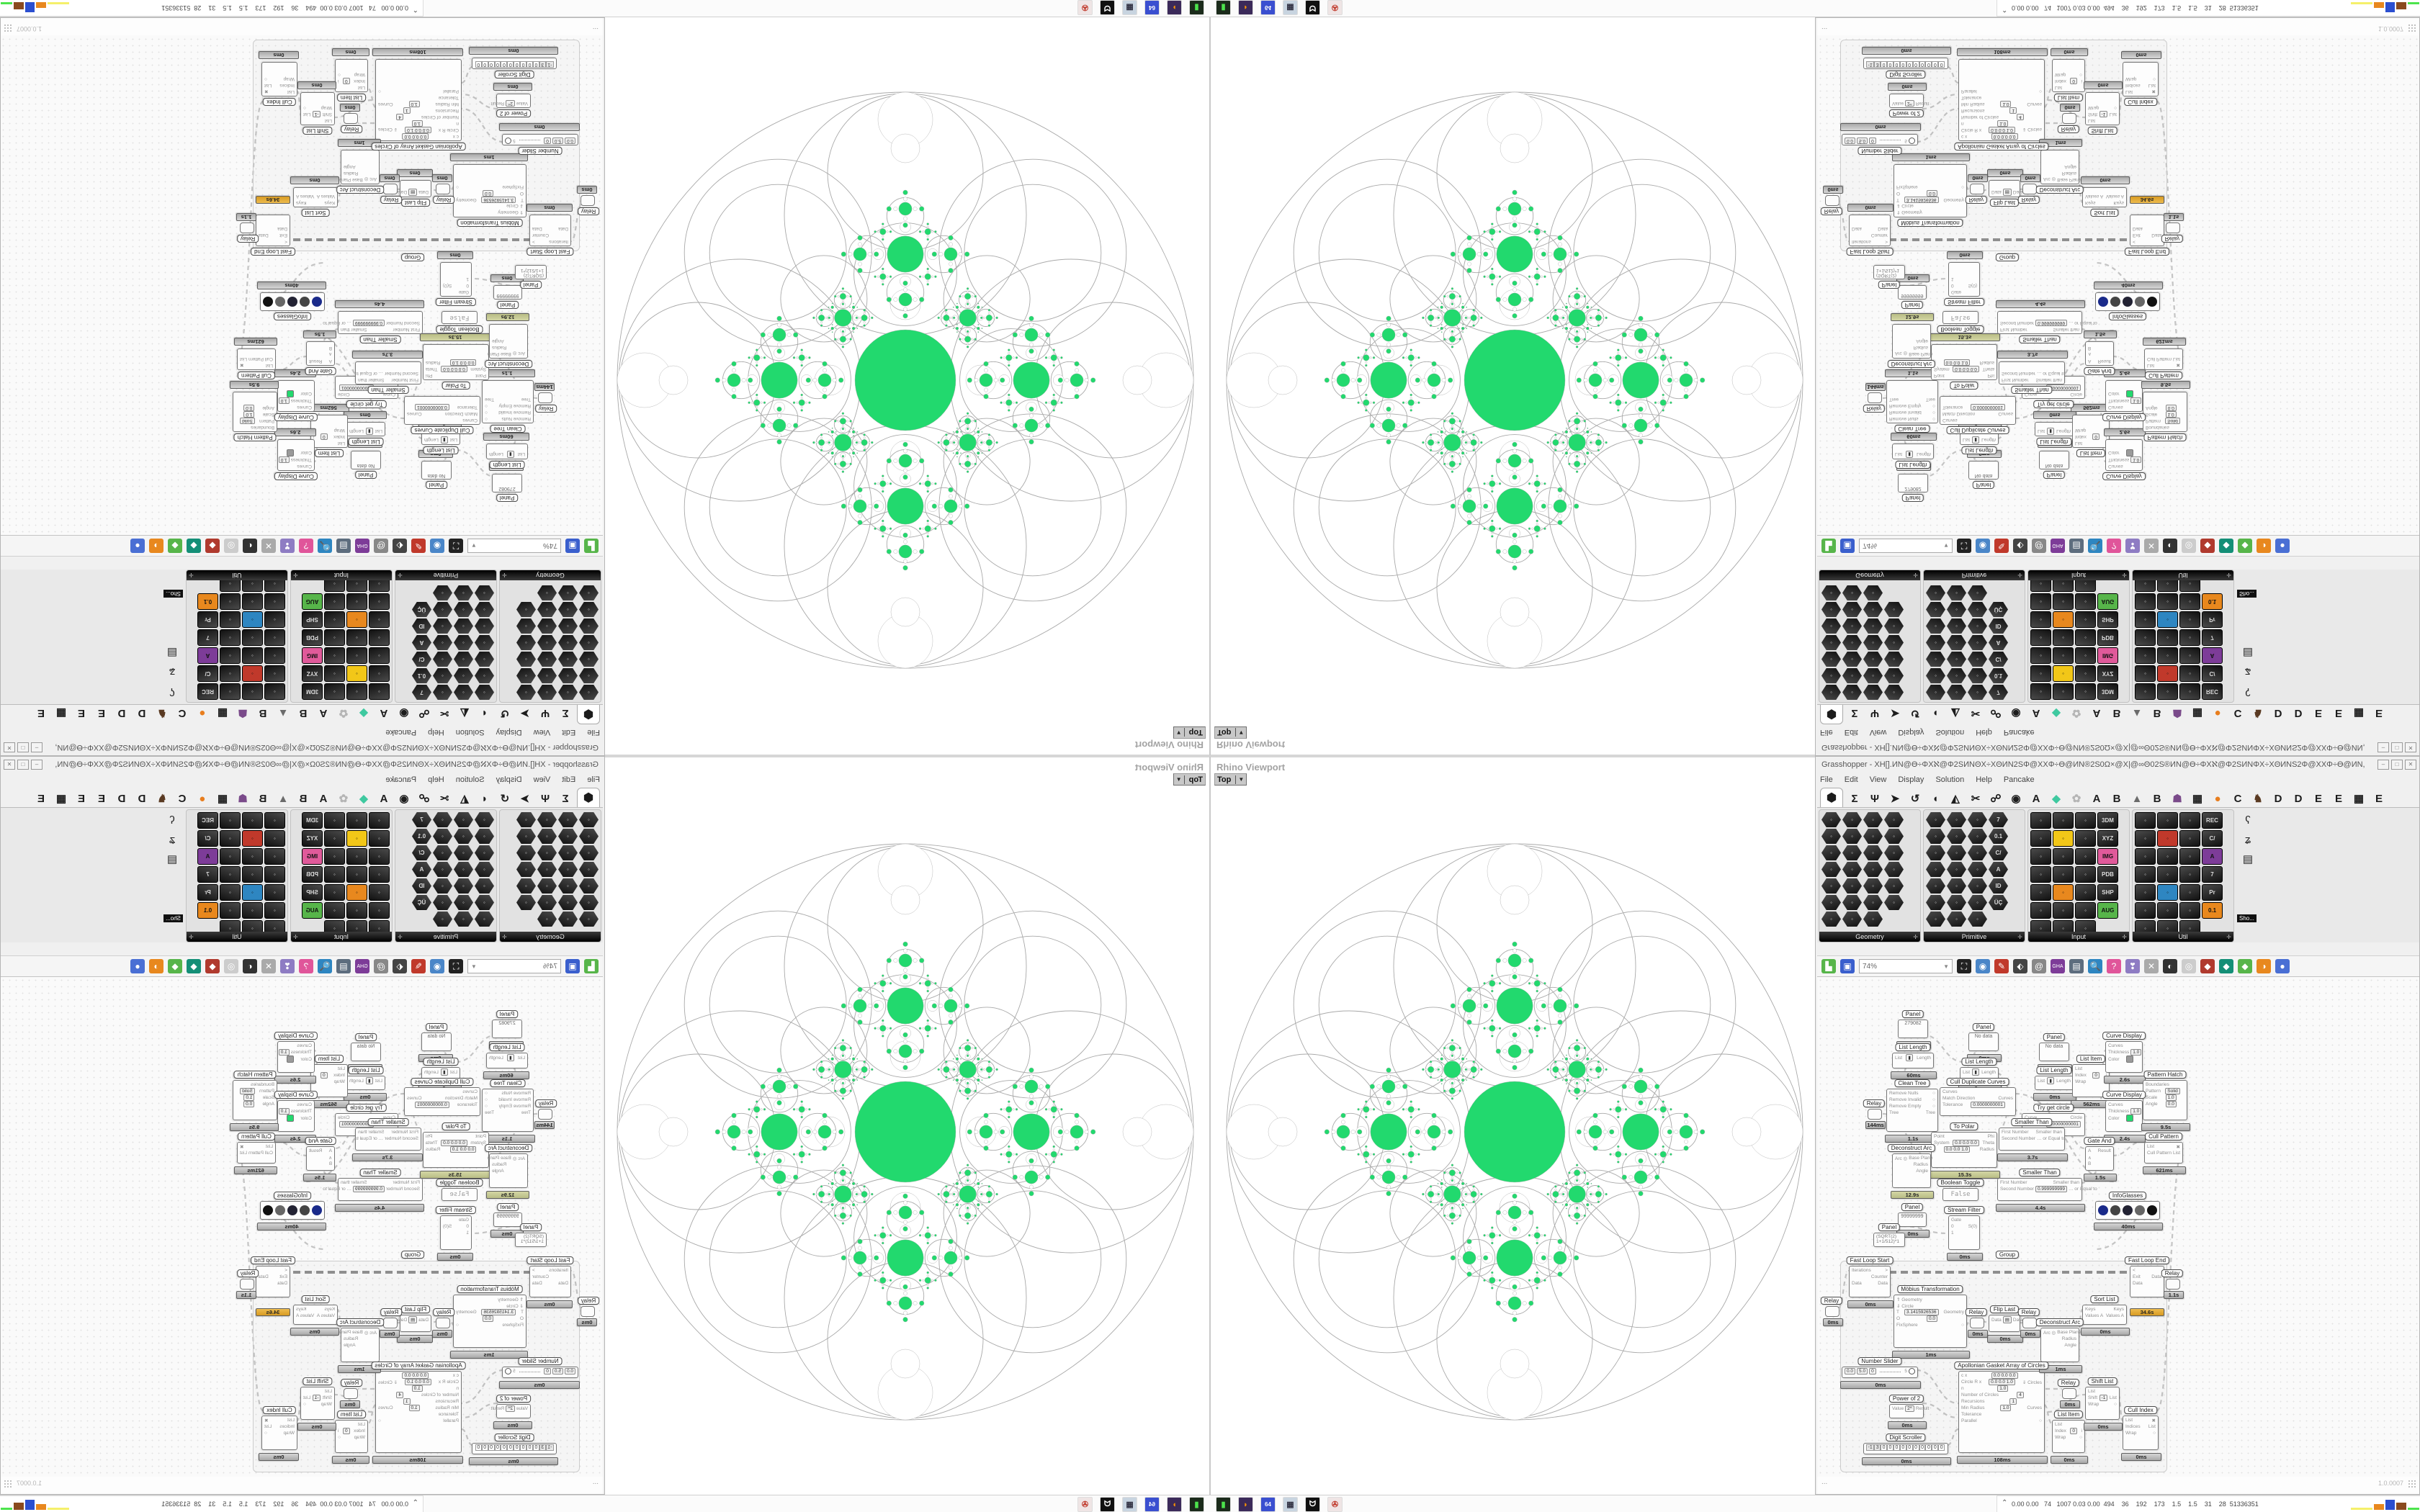 The height and width of the screenshot is (1512, 2420). Describe the element at coordinates (175, 966) in the screenshot. I see `gem-green-icon: ◆` at that location.